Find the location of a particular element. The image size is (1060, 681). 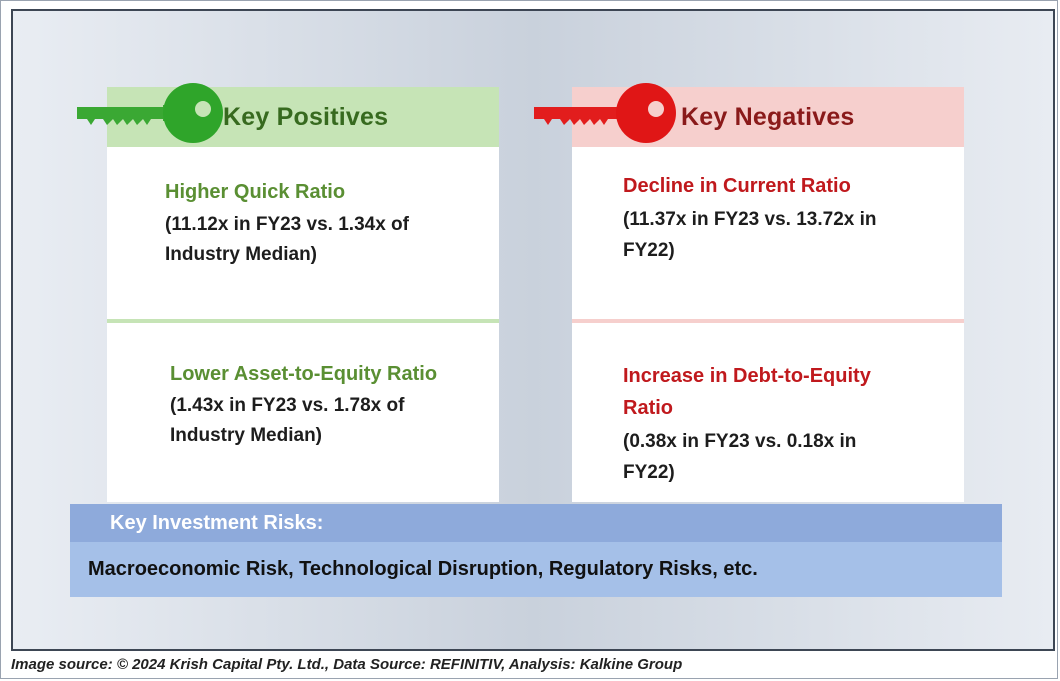

negative-item-1-title: Decline in Current Ratio is located at coordinates (737, 186).